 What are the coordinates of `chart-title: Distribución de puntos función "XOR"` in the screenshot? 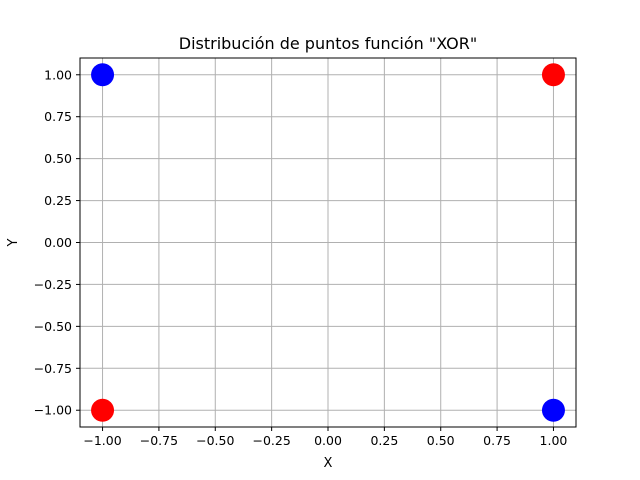 It's located at (328, 43).